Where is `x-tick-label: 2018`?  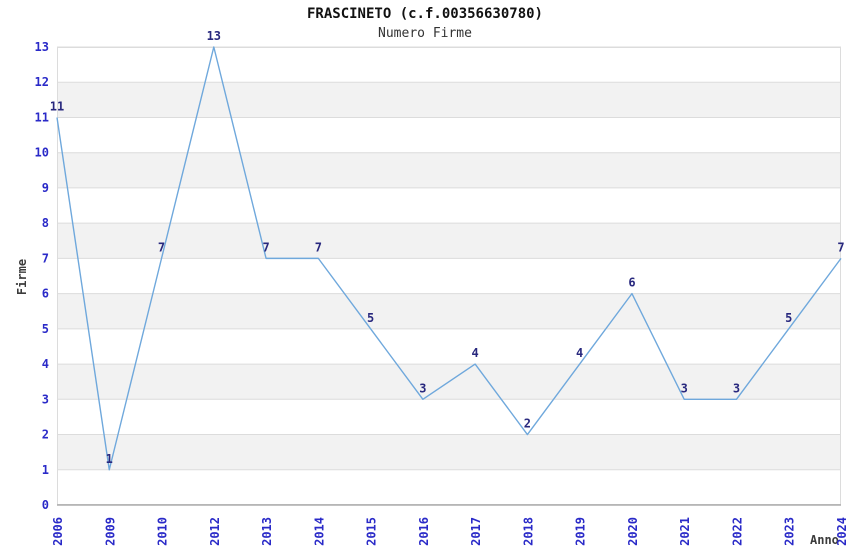 x-tick-label: 2018 is located at coordinates (528, 531).